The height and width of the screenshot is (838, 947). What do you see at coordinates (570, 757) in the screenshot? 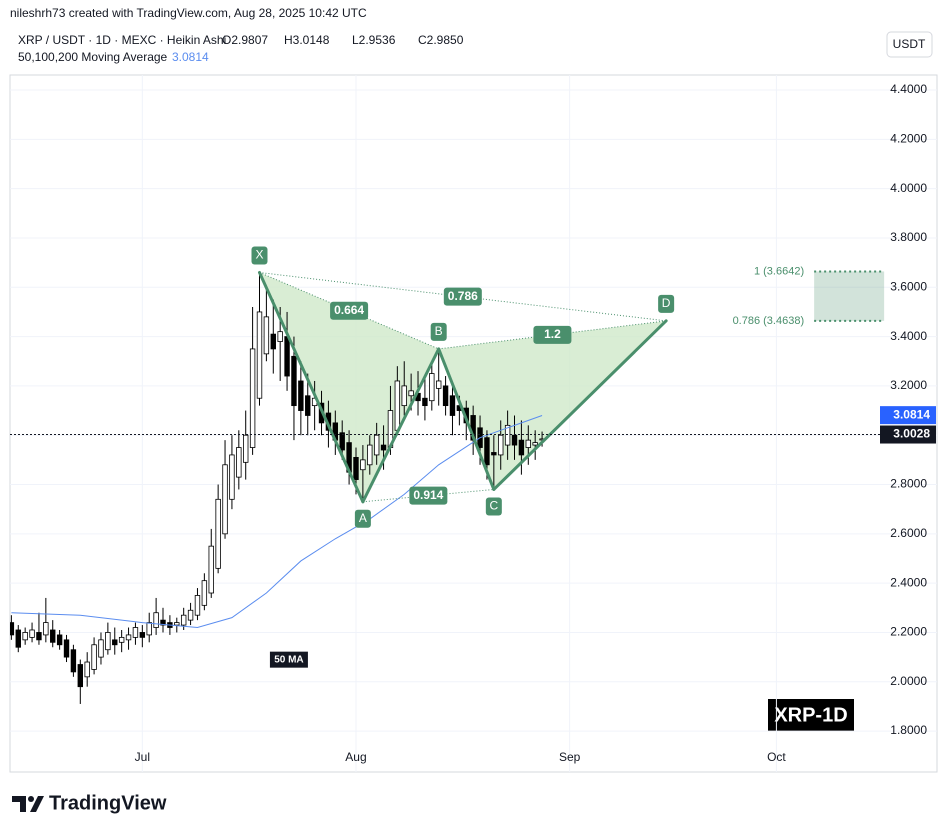
I see `x-tick-label: Sep` at bounding box center [570, 757].